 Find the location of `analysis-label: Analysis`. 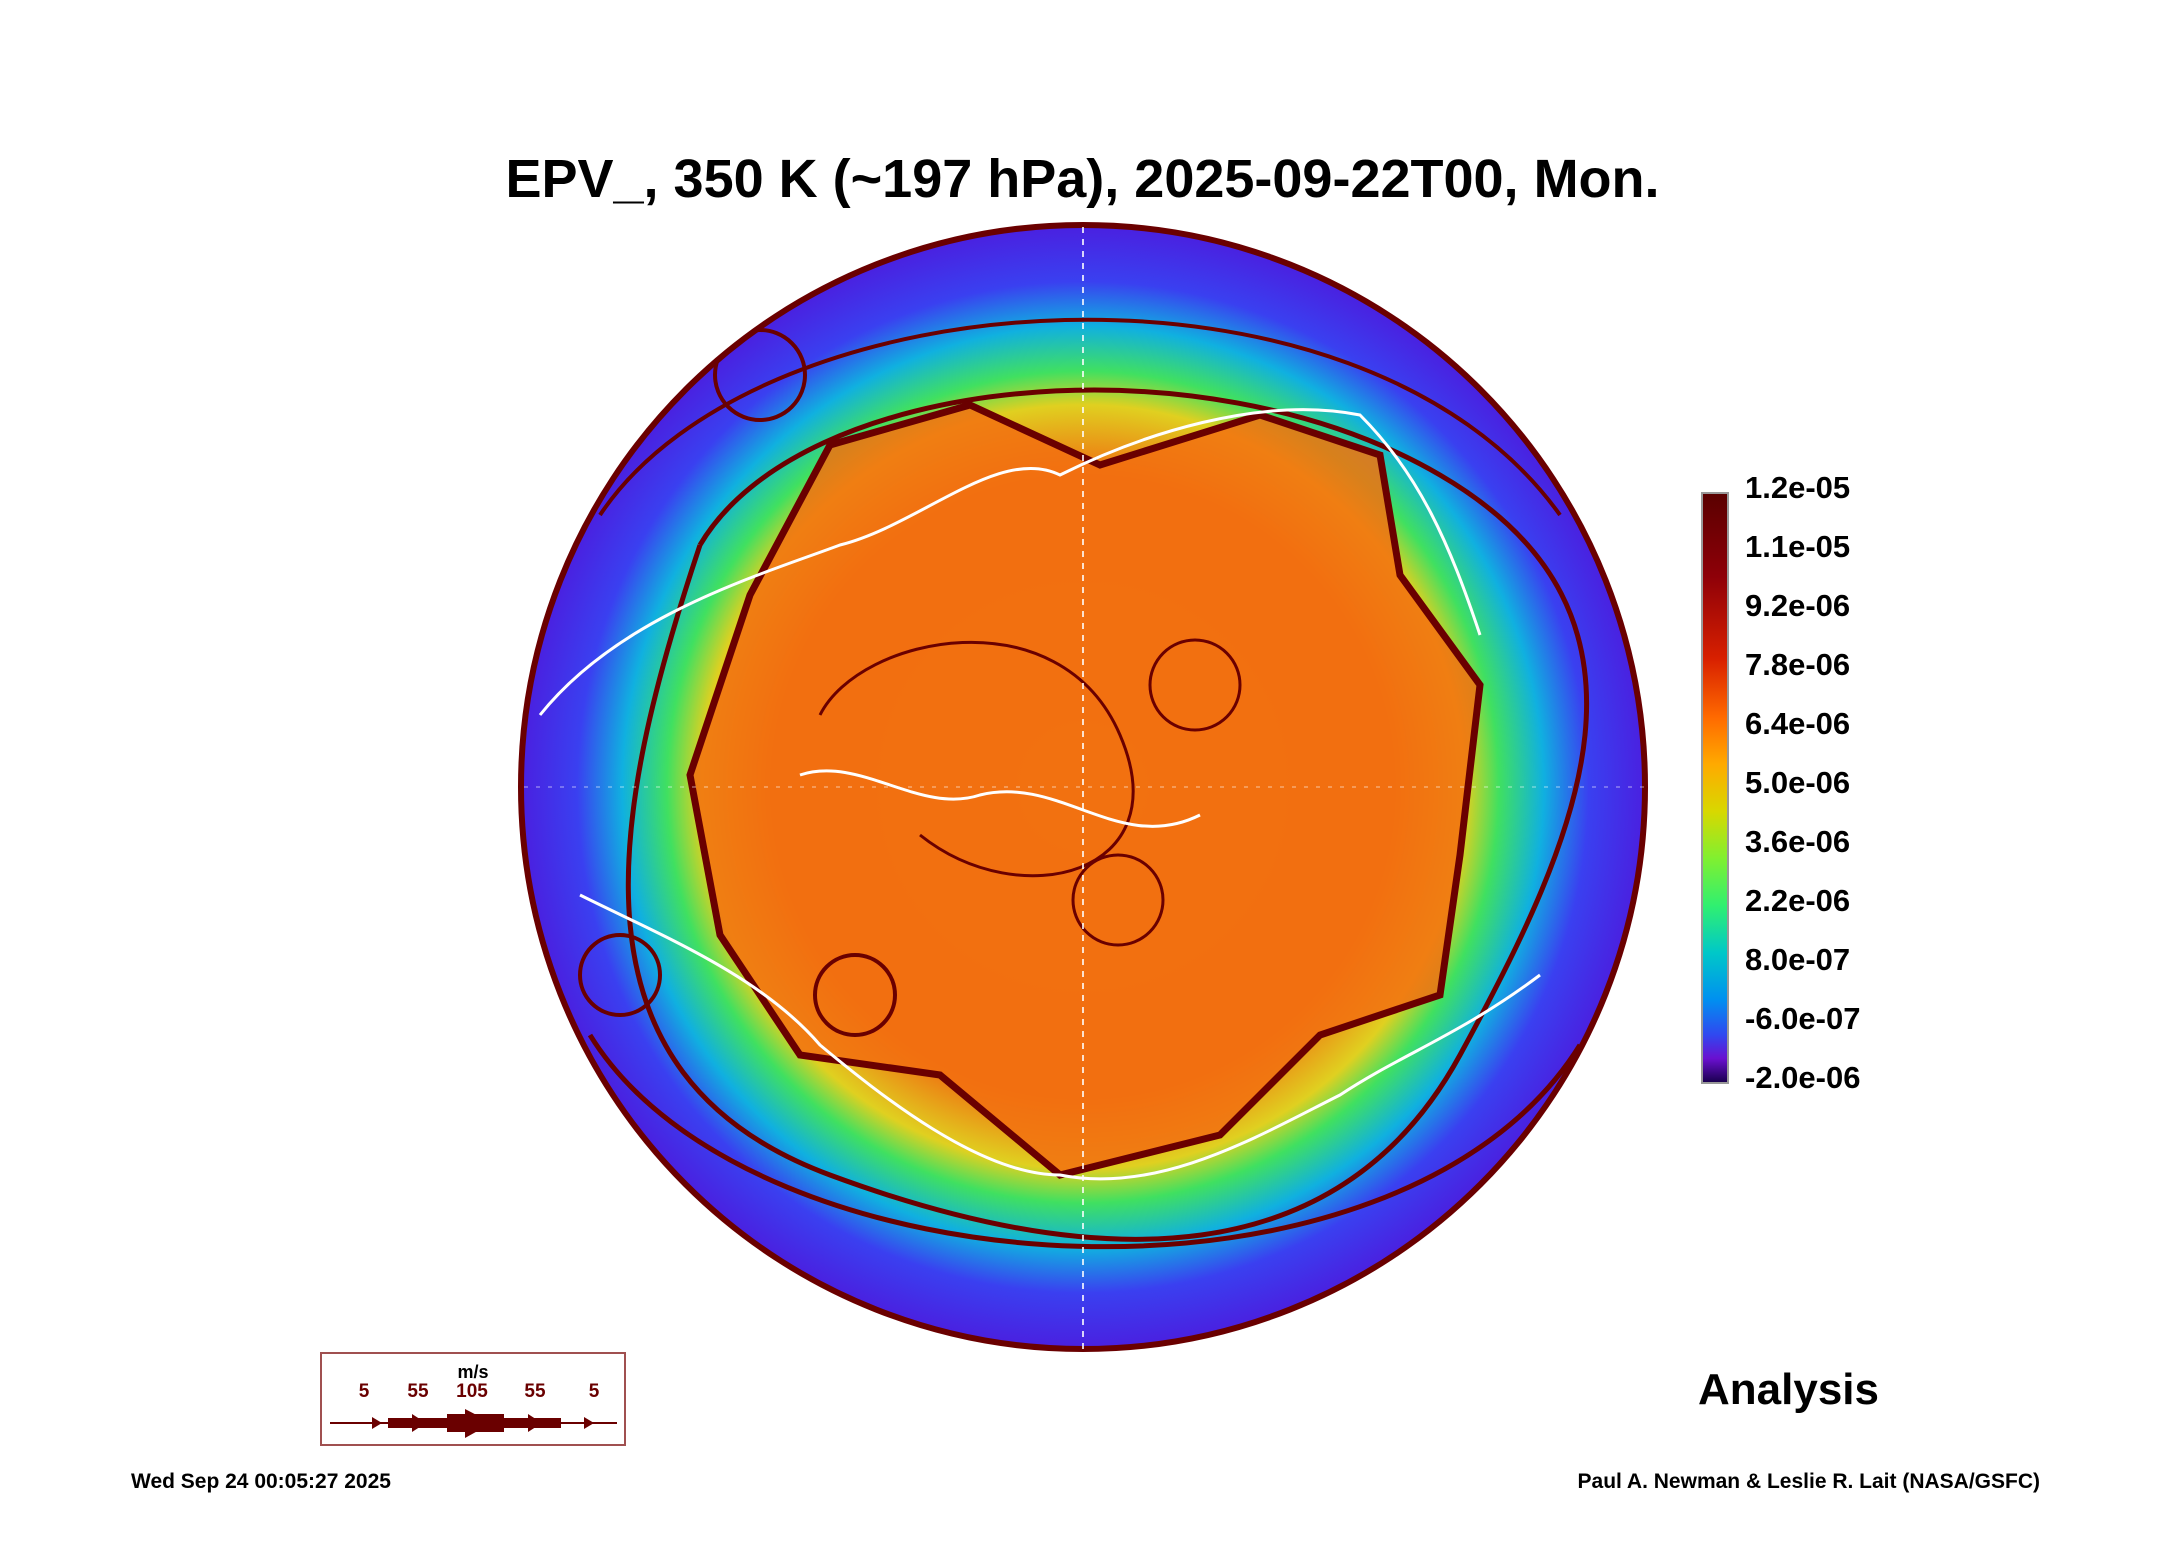

analysis-label: Analysis is located at coordinates (1788, 1389).